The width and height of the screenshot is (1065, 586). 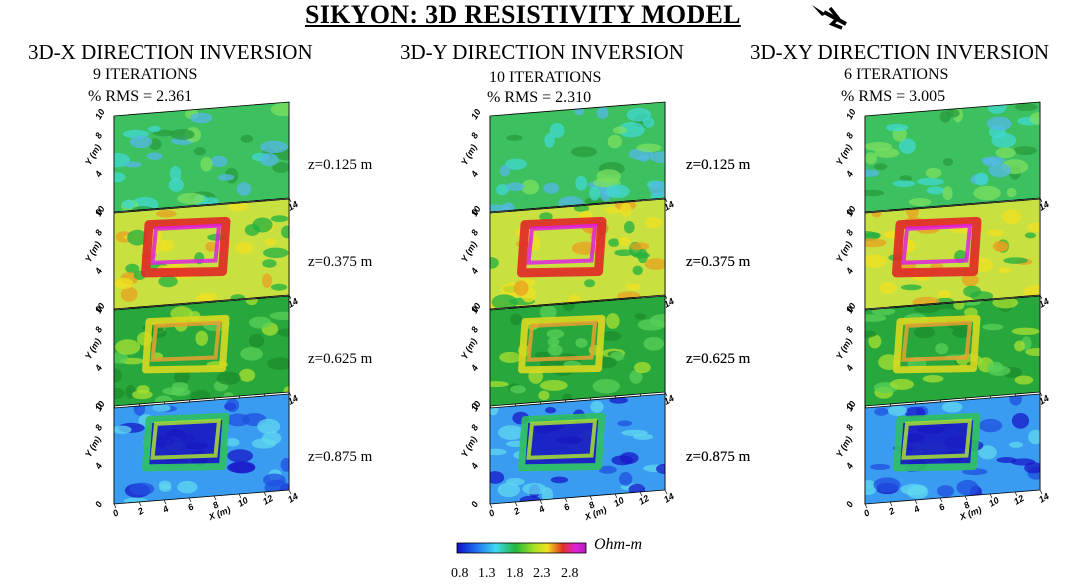 What do you see at coordinates (140, 96) in the screenshot?
I see `panel-rms-x: % RMS = 2.361` at bounding box center [140, 96].